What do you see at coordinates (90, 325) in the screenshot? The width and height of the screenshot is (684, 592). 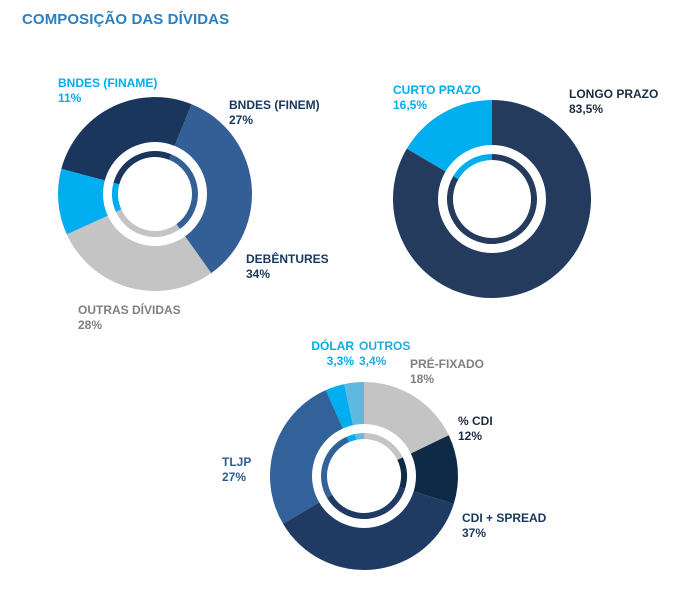 I see `label-outras-dividas-value: 28%` at bounding box center [90, 325].